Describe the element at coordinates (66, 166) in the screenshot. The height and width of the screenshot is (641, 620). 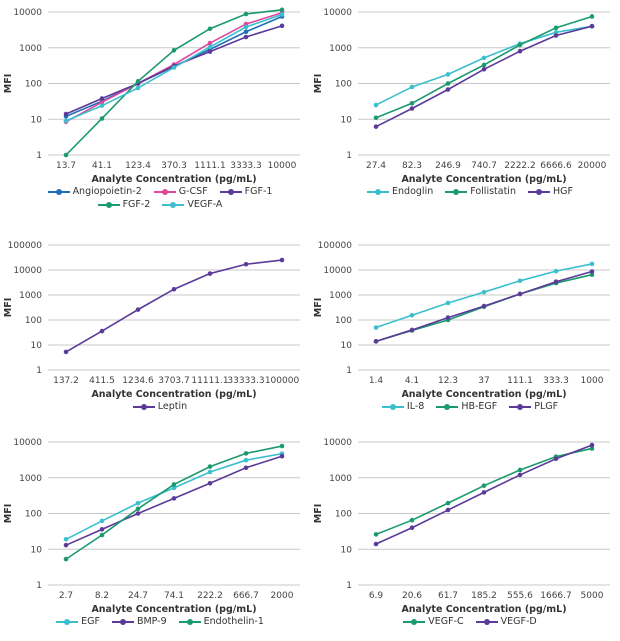
I see `x-tick-label: 13.7` at that location.